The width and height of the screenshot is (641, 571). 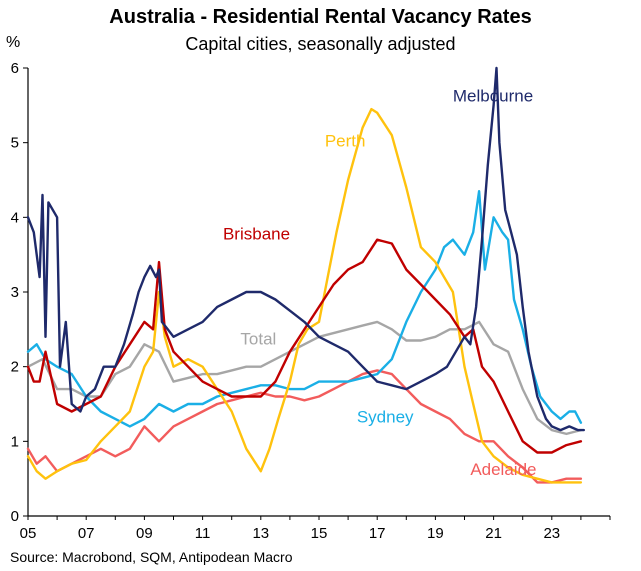 I want to click on y-tick-label: 0, so click(x=15, y=516).